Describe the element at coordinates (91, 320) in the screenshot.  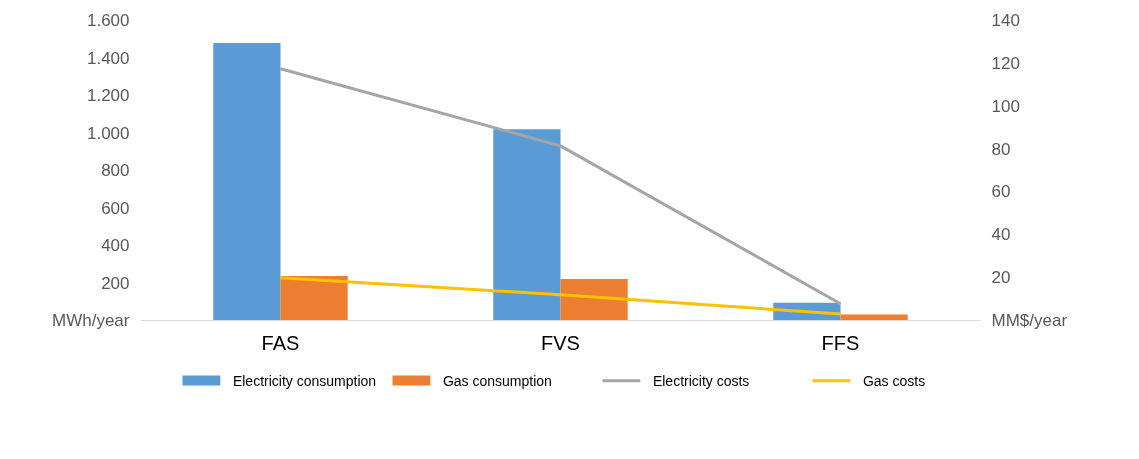
I see `y-axis-title: MWh/year` at that location.